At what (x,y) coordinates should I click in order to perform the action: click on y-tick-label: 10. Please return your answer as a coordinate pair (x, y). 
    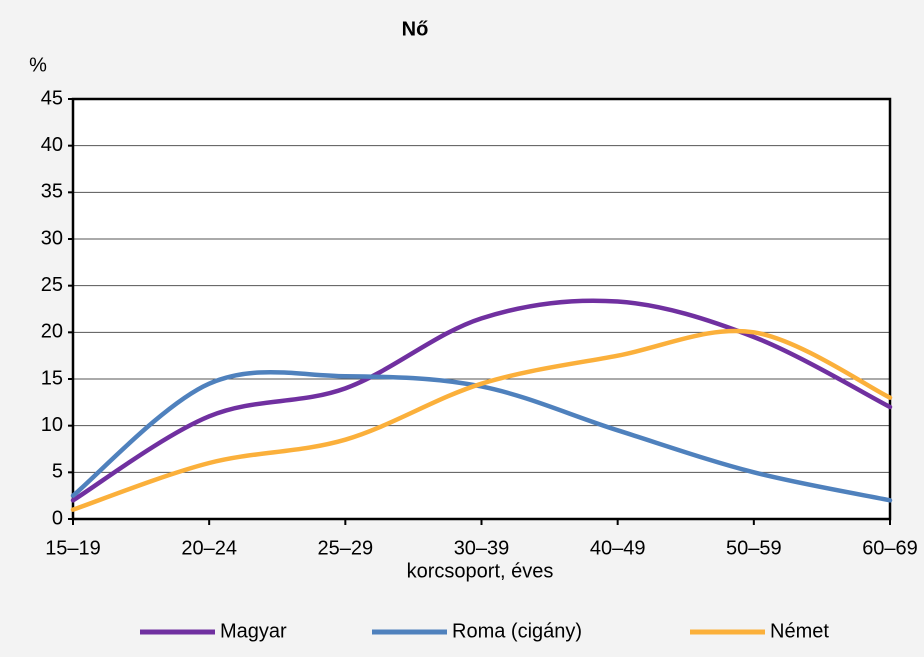
    Looking at the image, I should click on (52, 425).